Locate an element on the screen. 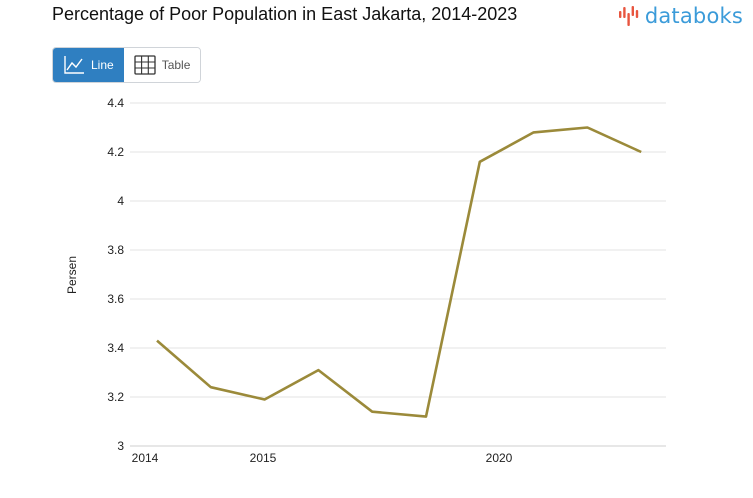 The height and width of the screenshot is (498, 753). table-view-button: Table is located at coordinates (162, 65).